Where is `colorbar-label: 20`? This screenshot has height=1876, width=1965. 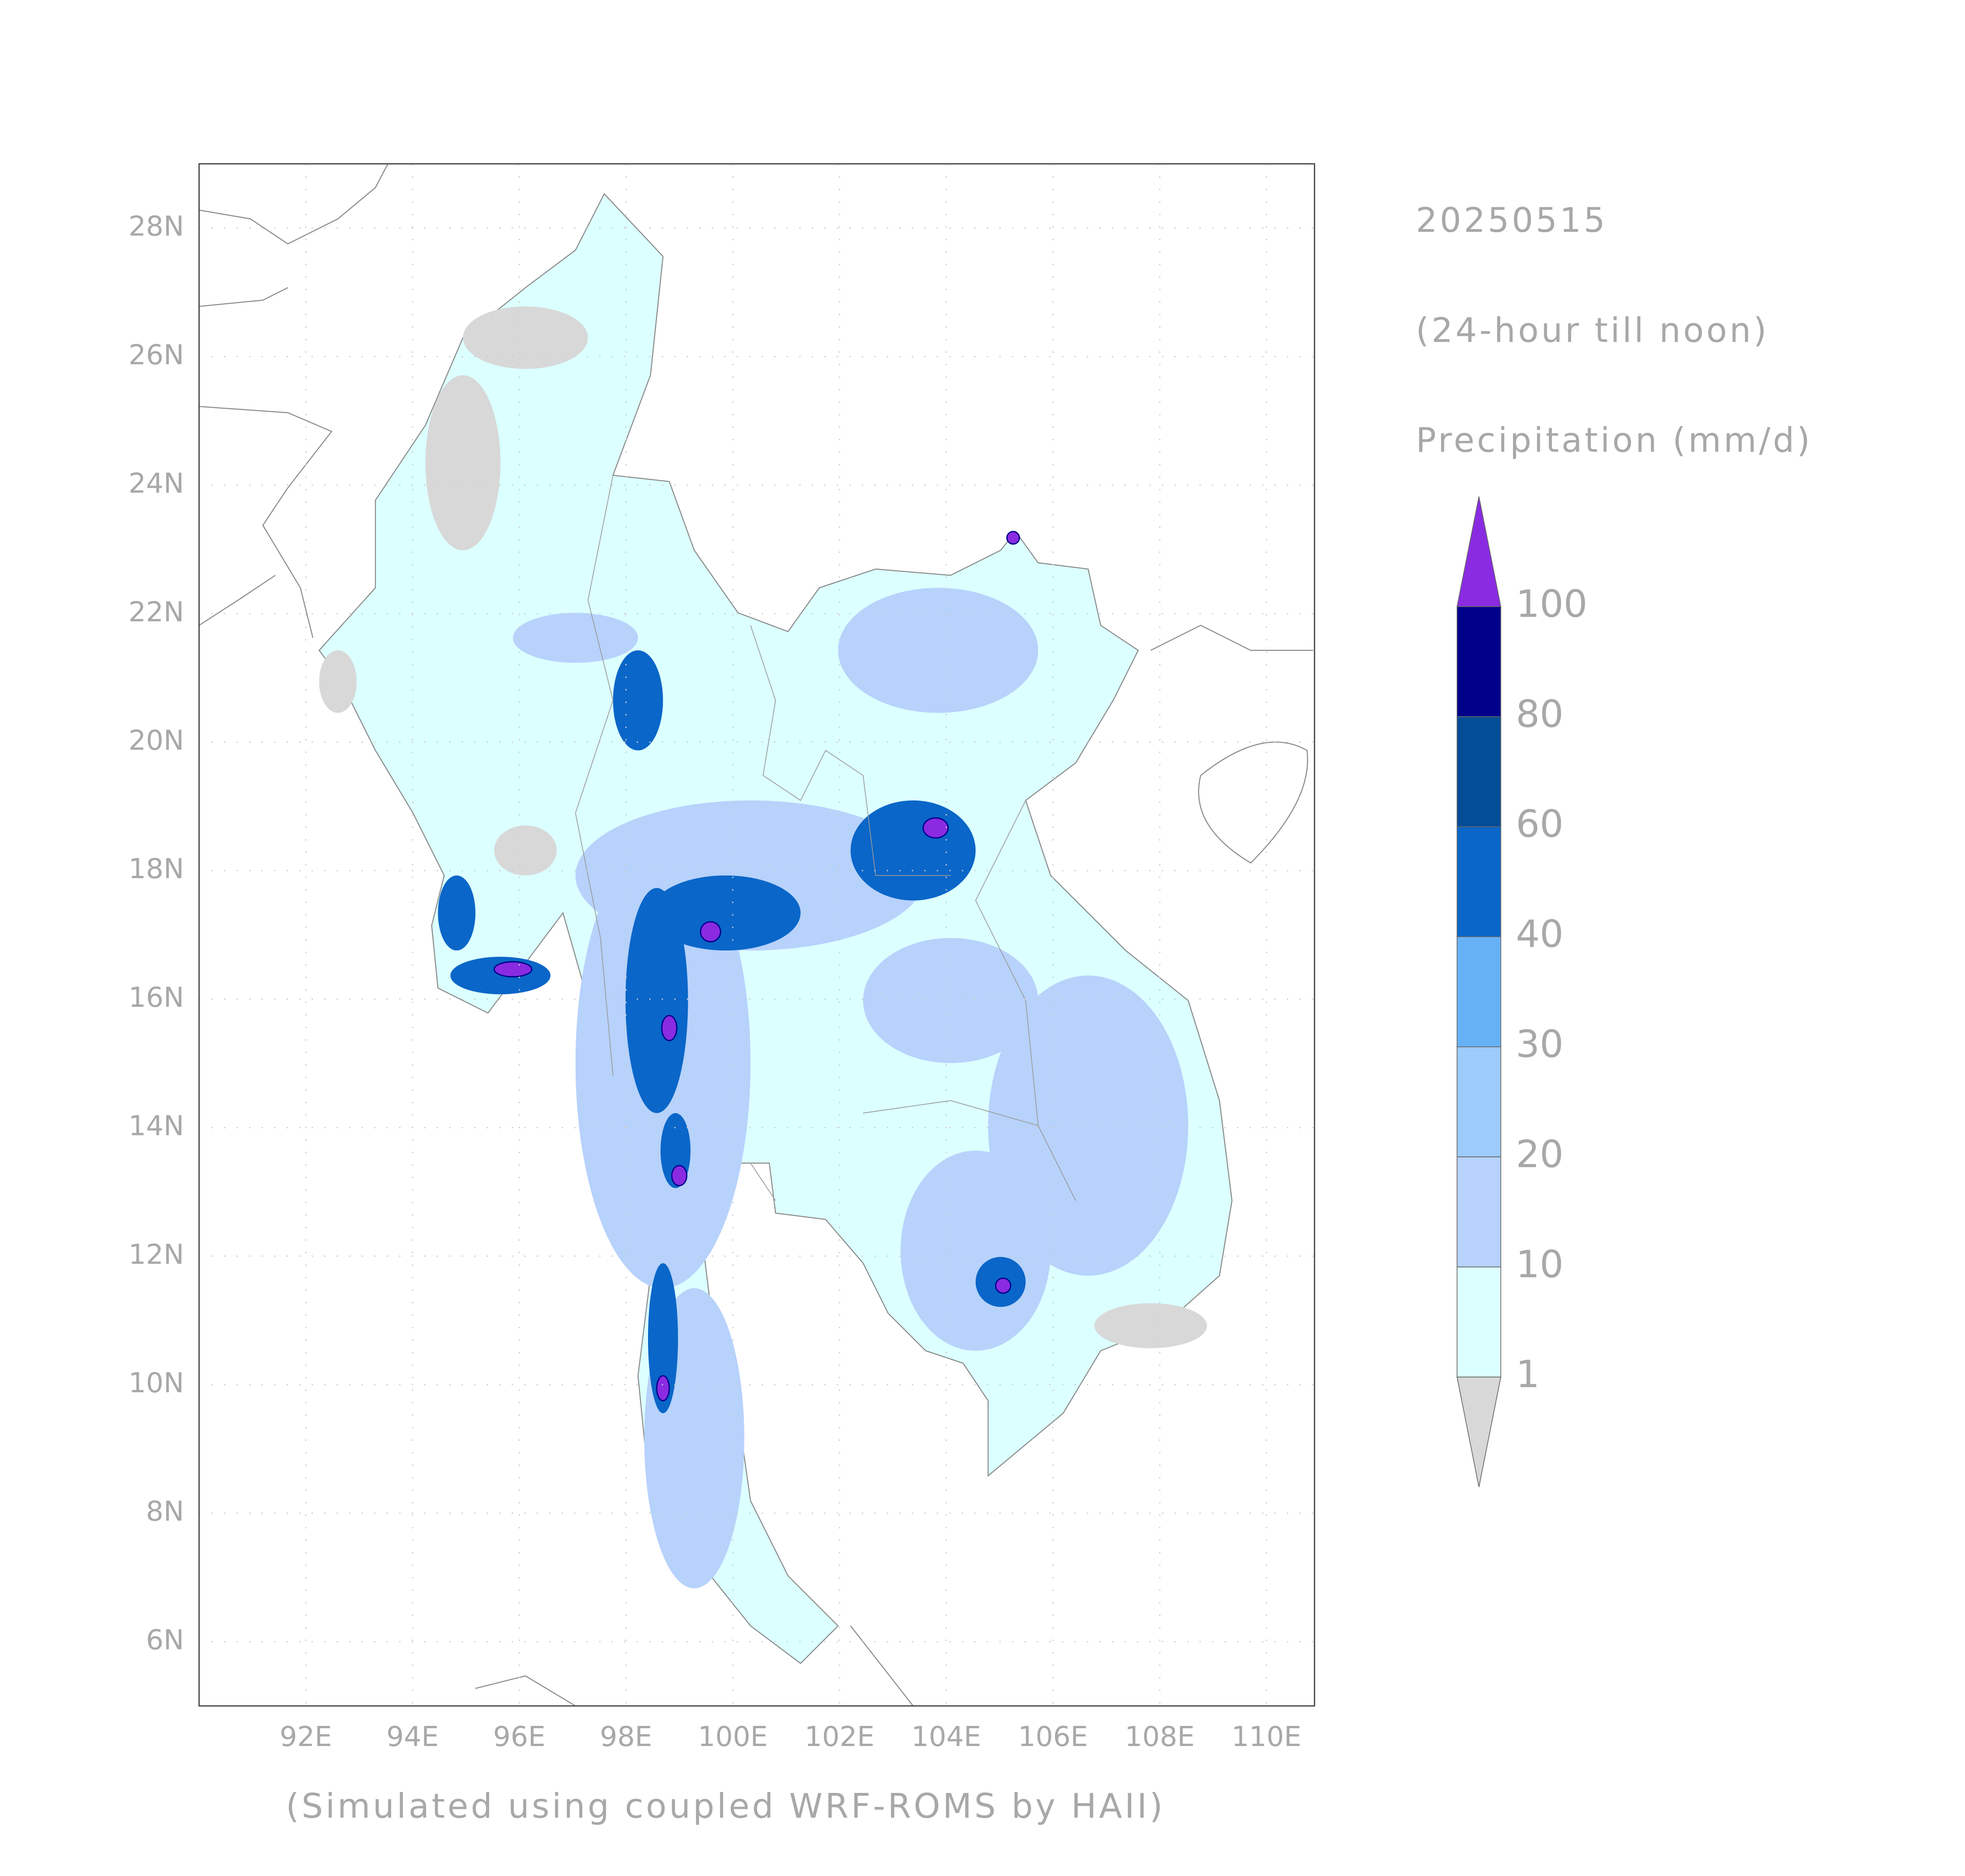 colorbar-label: 20 is located at coordinates (1540, 1154).